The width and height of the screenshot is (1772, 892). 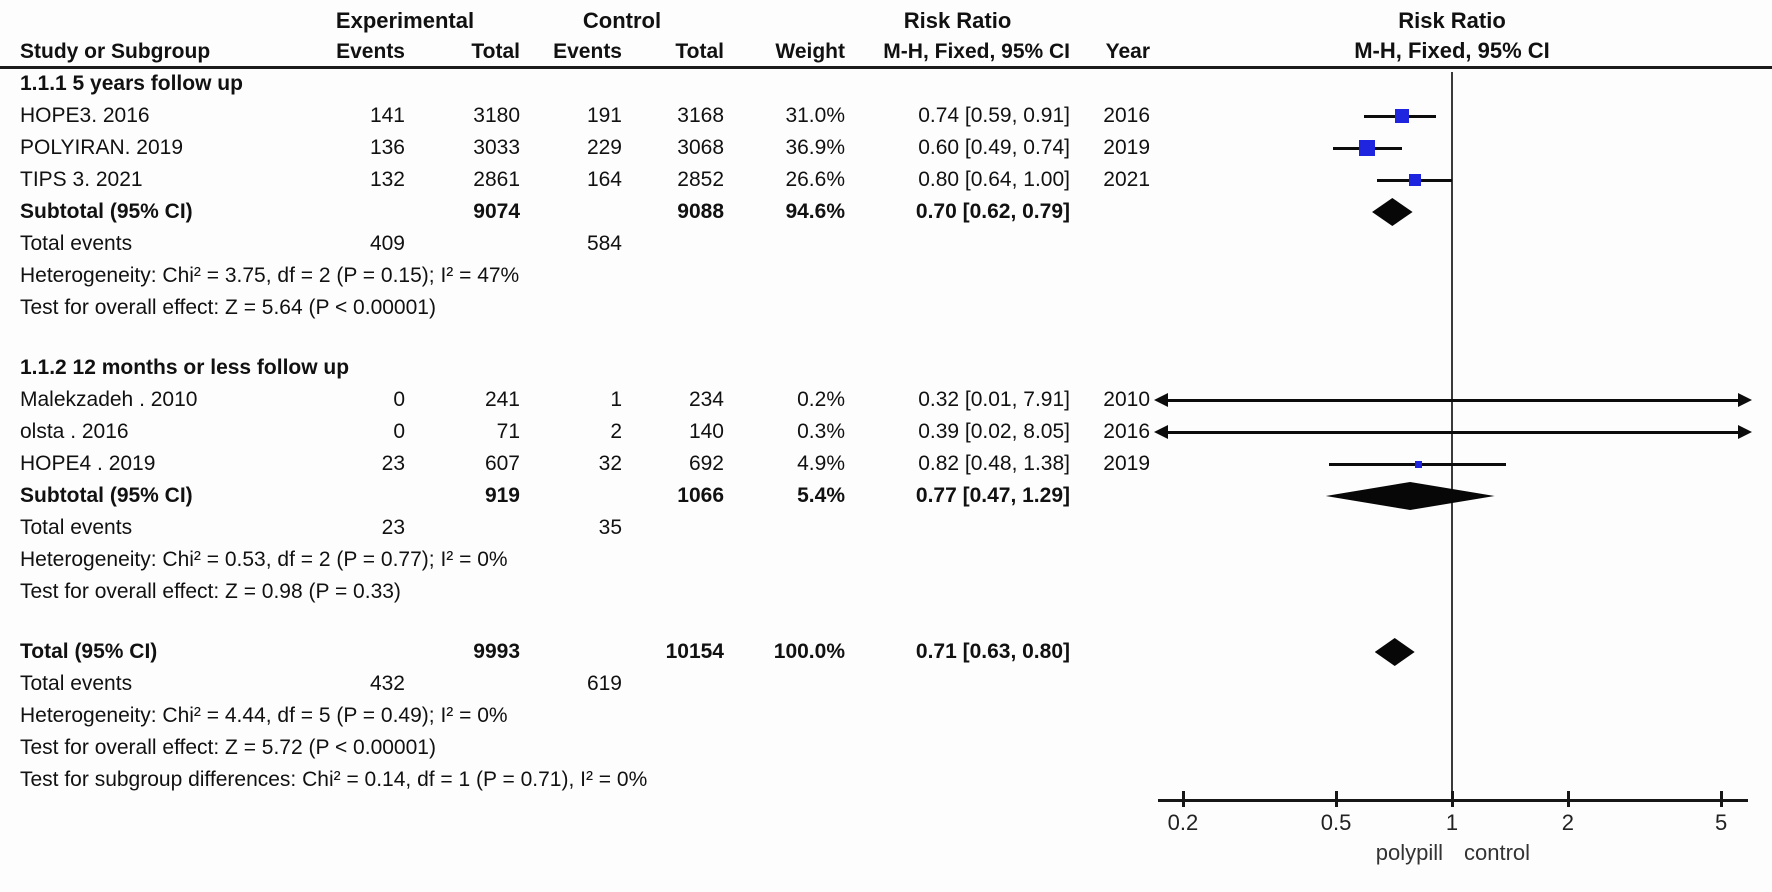 I want to click on cell: 0, so click(x=399, y=431).